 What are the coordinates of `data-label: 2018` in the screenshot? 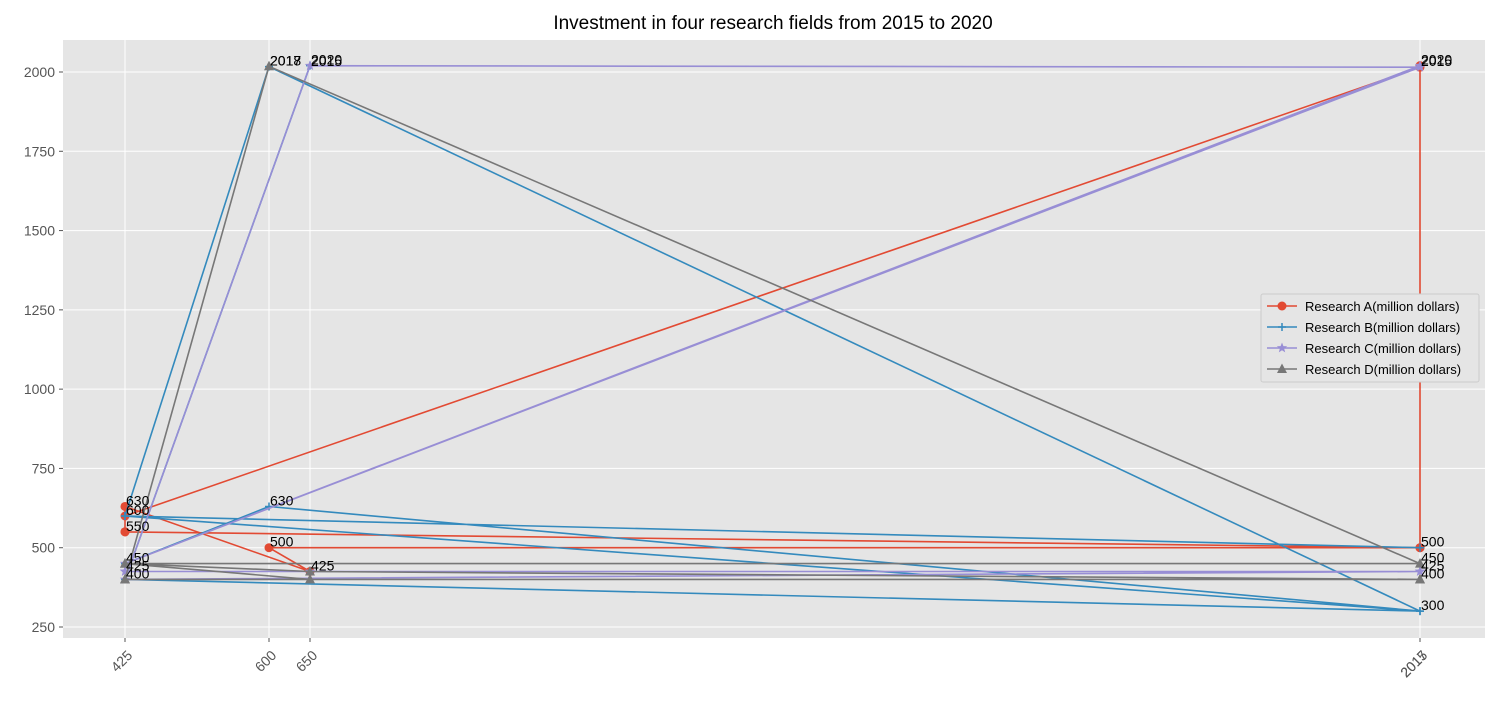 It's located at (285, 60).